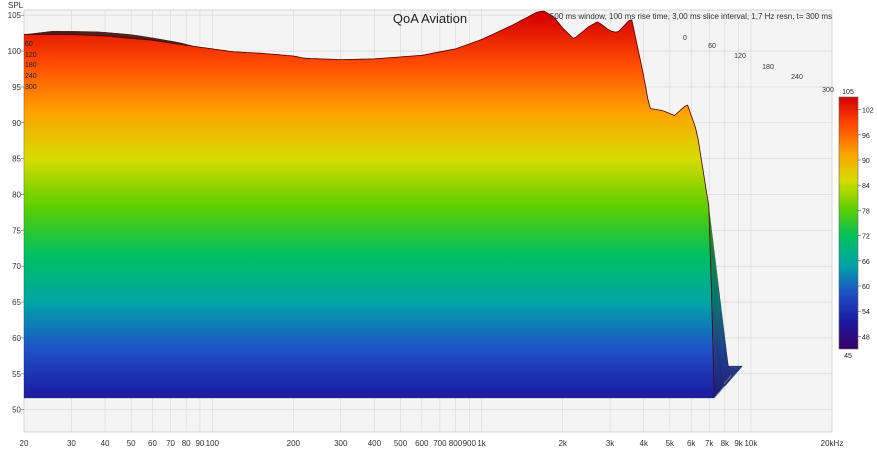  What do you see at coordinates (868, 111) in the screenshot?
I see `colorbar-tick-label: 102` at bounding box center [868, 111].